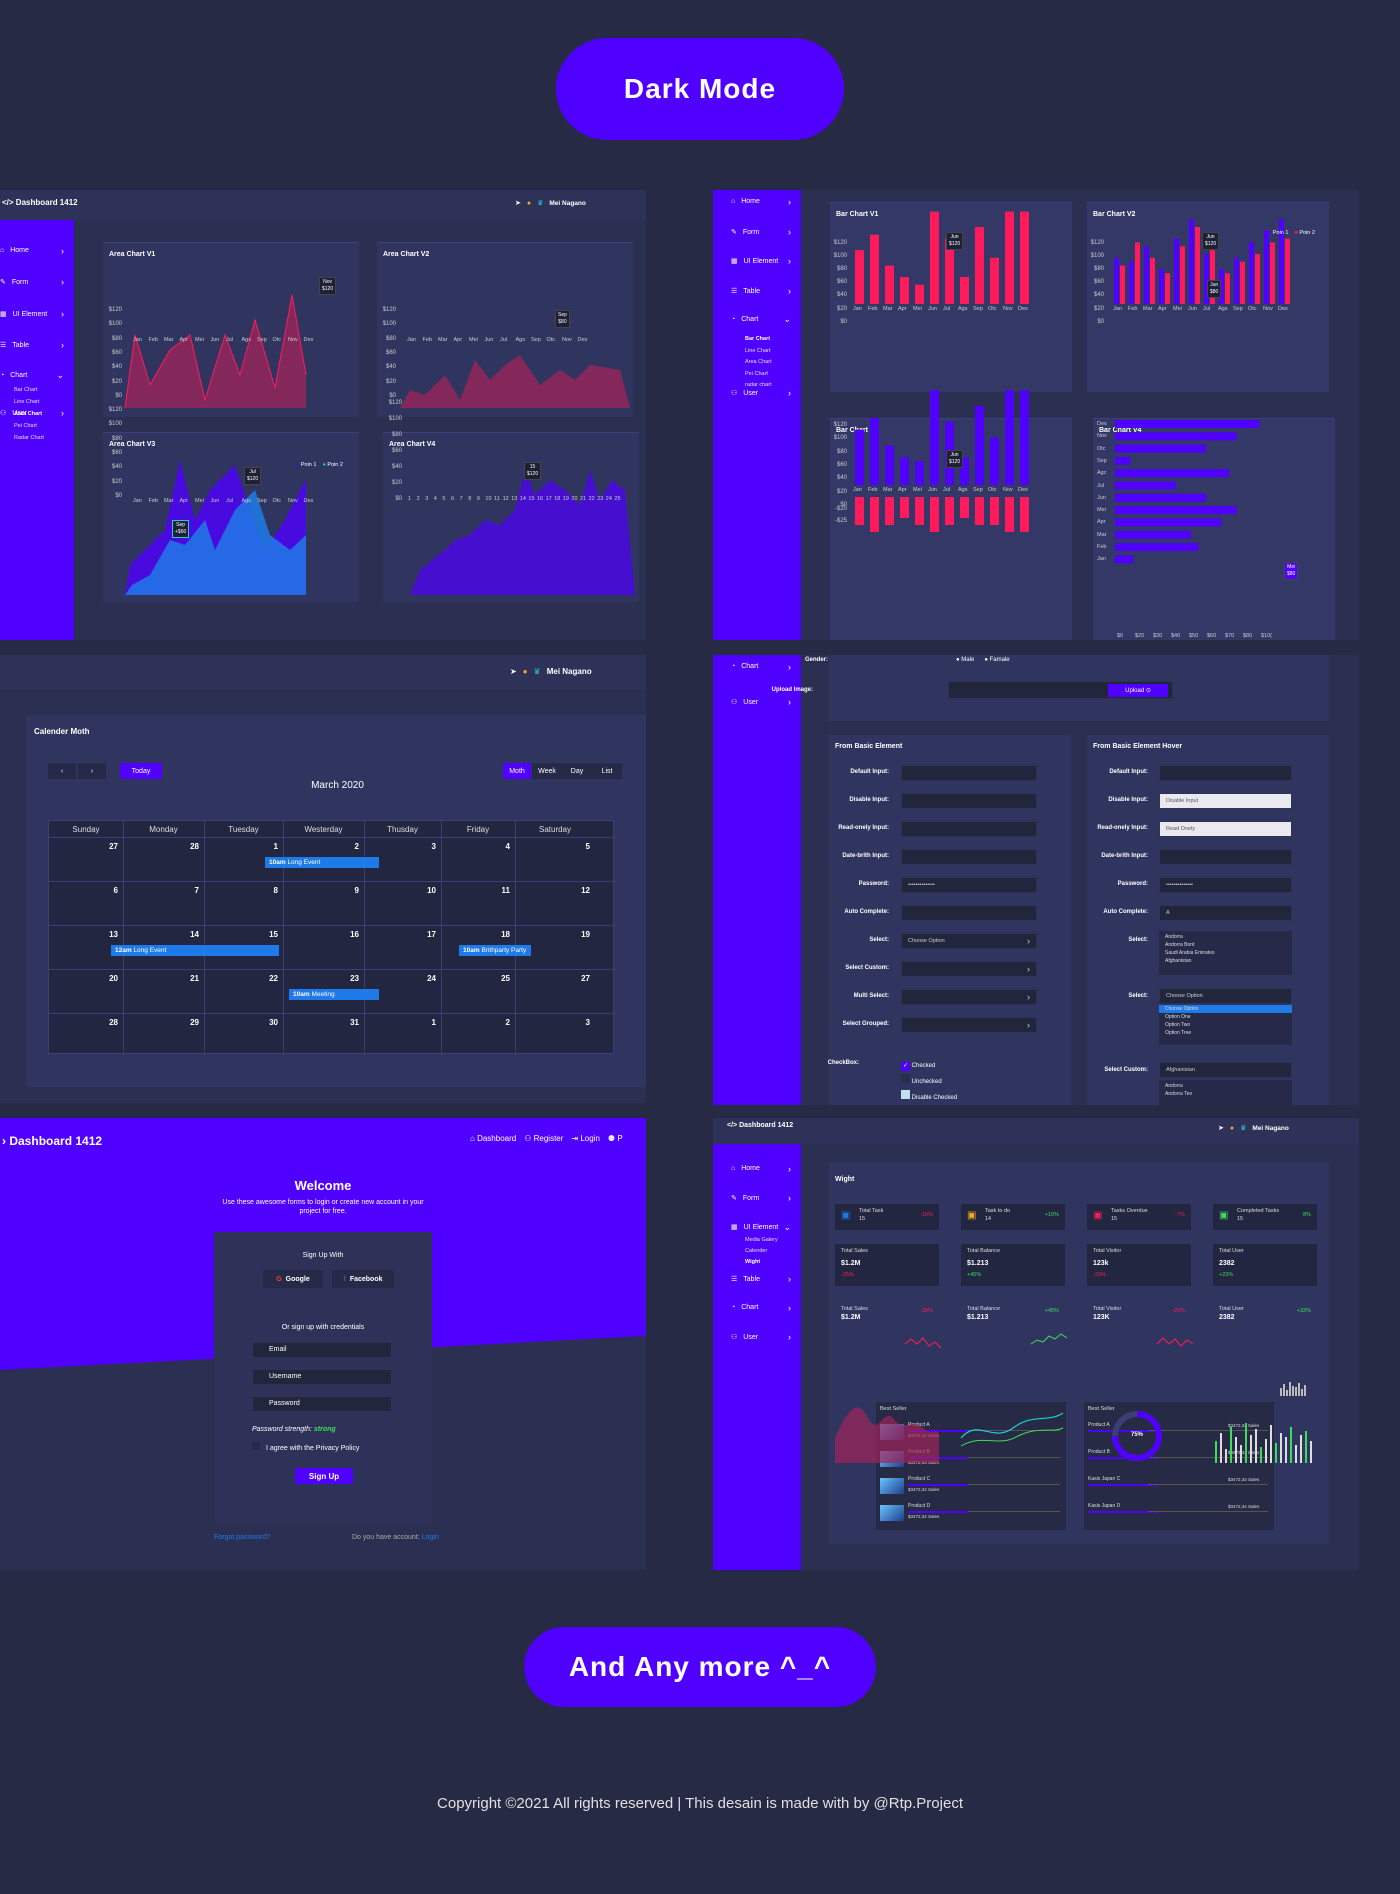 The image size is (1400, 1894). What do you see at coordinates (354, 1022) in the screenshot?
I see `day-cell: 31` at bounding box center [354, 1022].